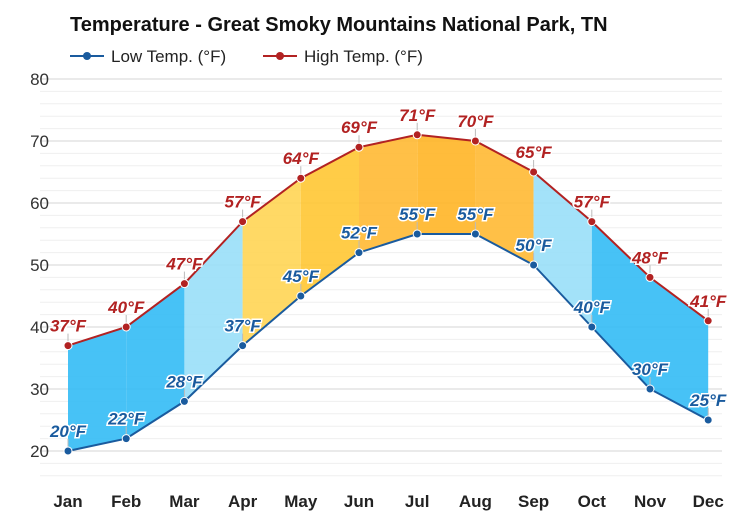  What do you see at coordinates (417, 115) in the screenshot?
I see `high-label-jul: 71°F` at bounding box center [417, 115].